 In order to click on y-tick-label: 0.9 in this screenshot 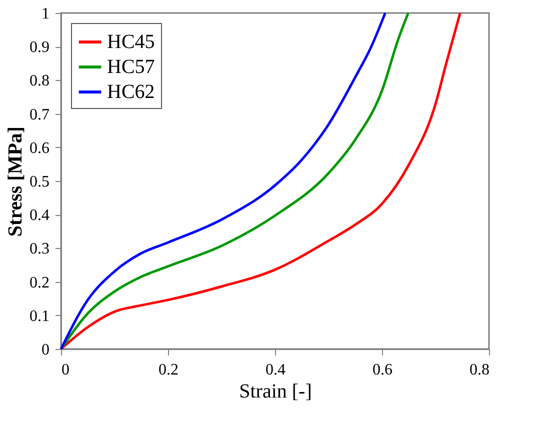, I will do `click(40, 47)`.